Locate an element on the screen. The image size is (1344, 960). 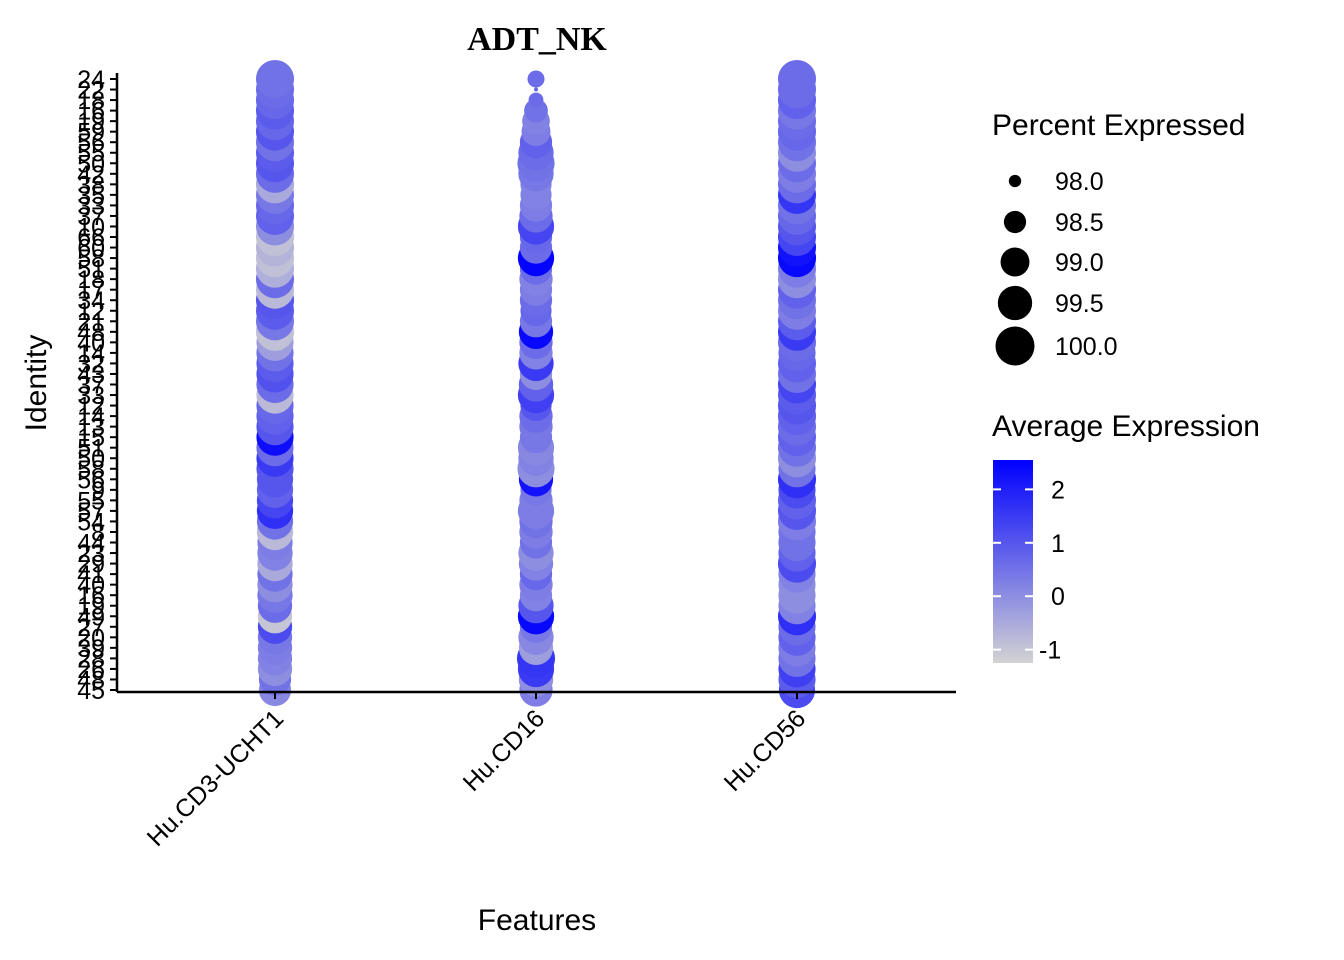
y-tick-label-8: 19 is located at coordinates (91, 607).